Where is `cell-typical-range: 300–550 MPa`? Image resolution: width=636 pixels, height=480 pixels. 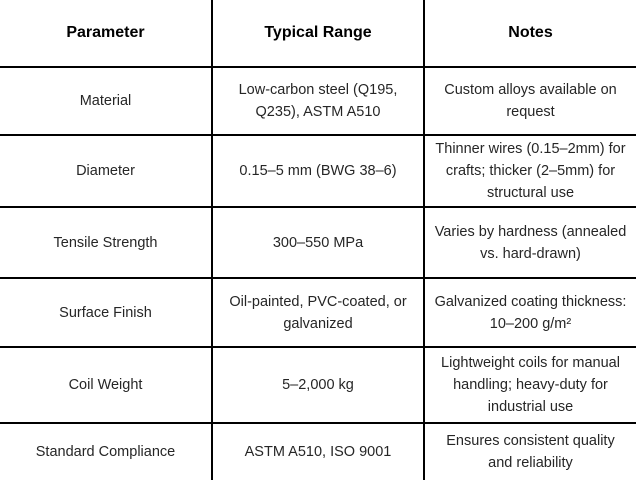 cell-typical-range: 300–550 MPa is located at coordinates (317, 242).